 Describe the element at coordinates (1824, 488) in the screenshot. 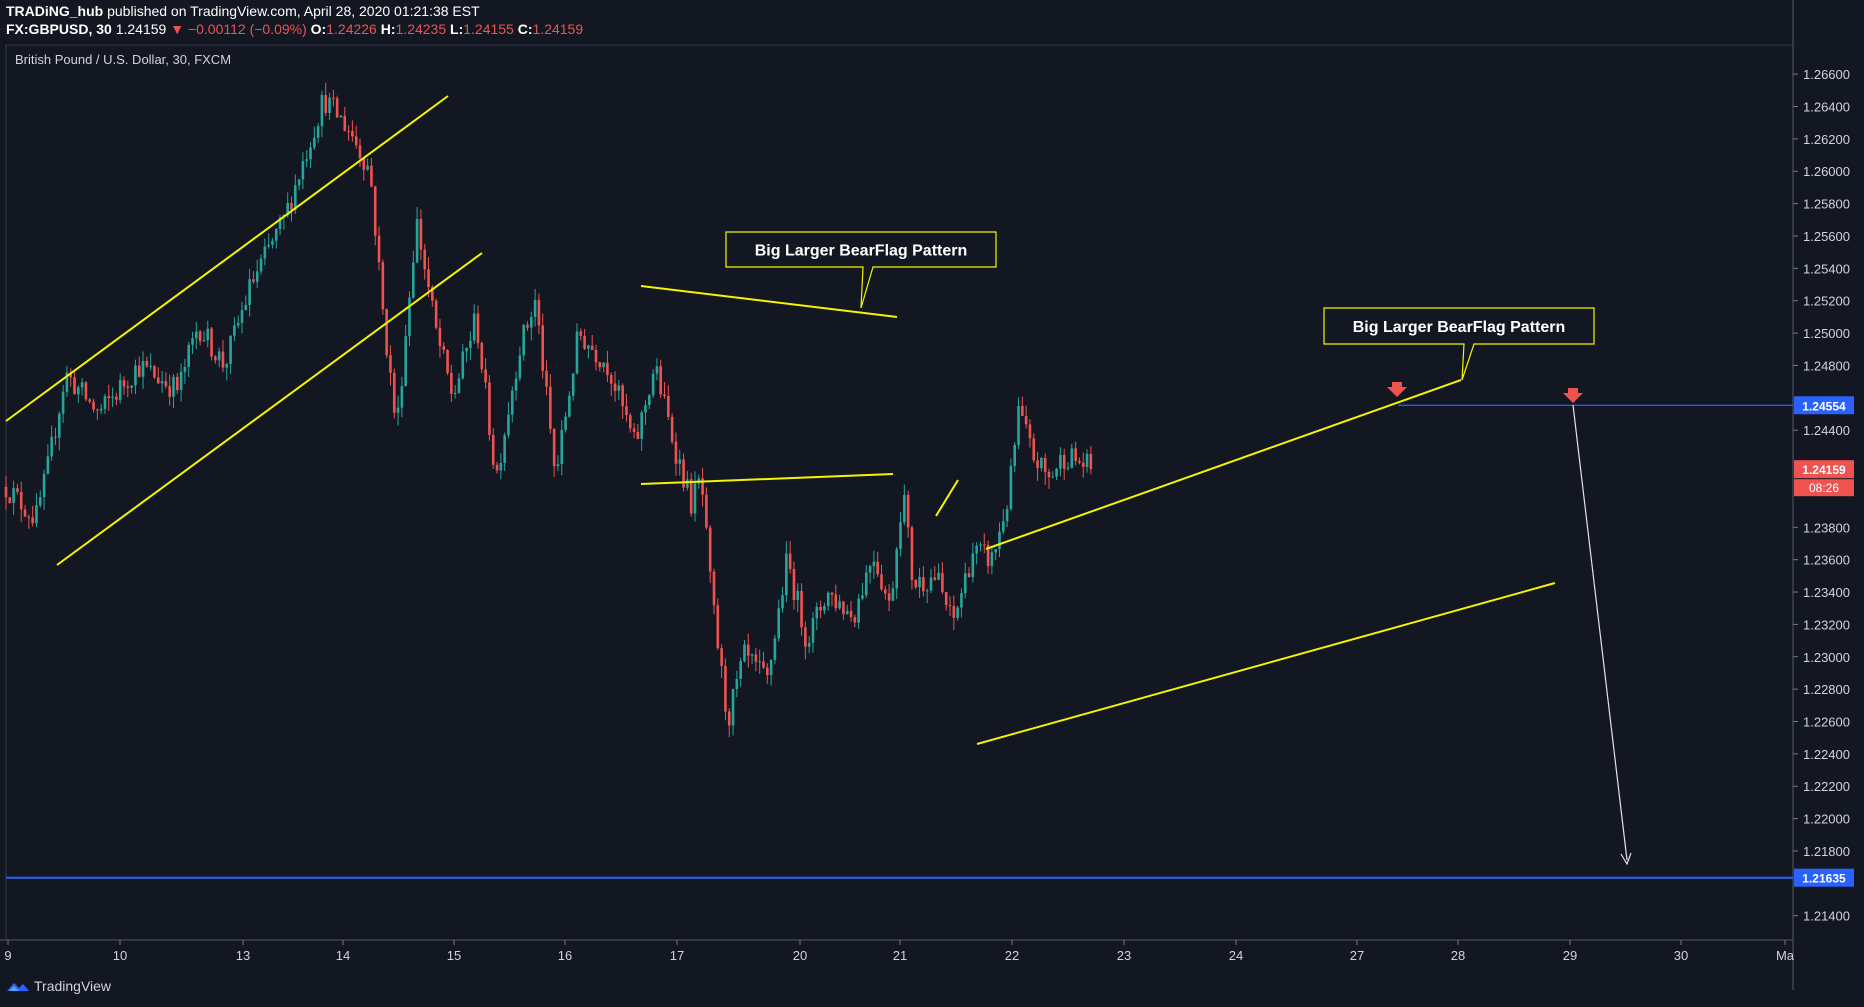

I see `countdown-text: 08:26` at that location.